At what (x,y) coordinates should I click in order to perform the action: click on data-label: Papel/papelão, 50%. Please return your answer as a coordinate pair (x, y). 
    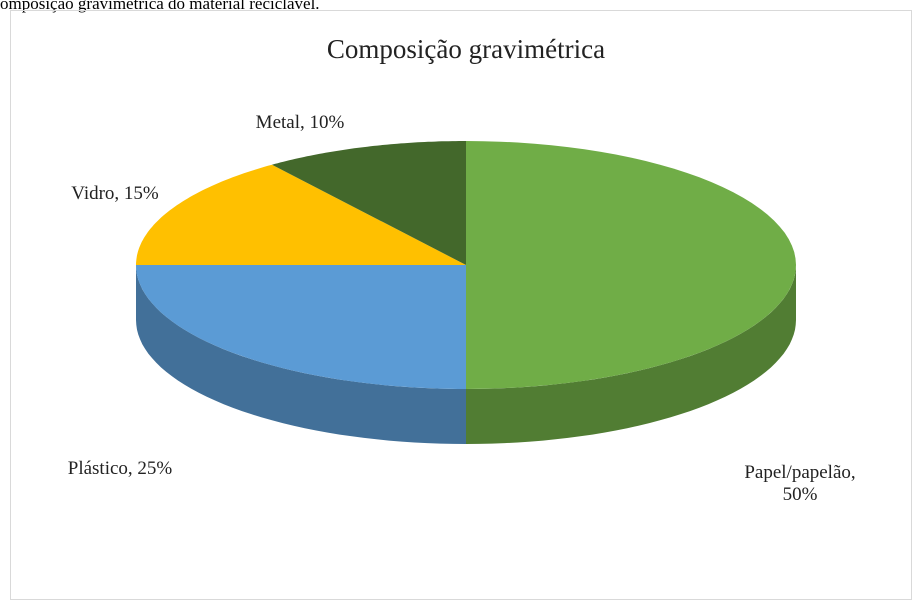
    Looking at the image, I should click on (800, 483).